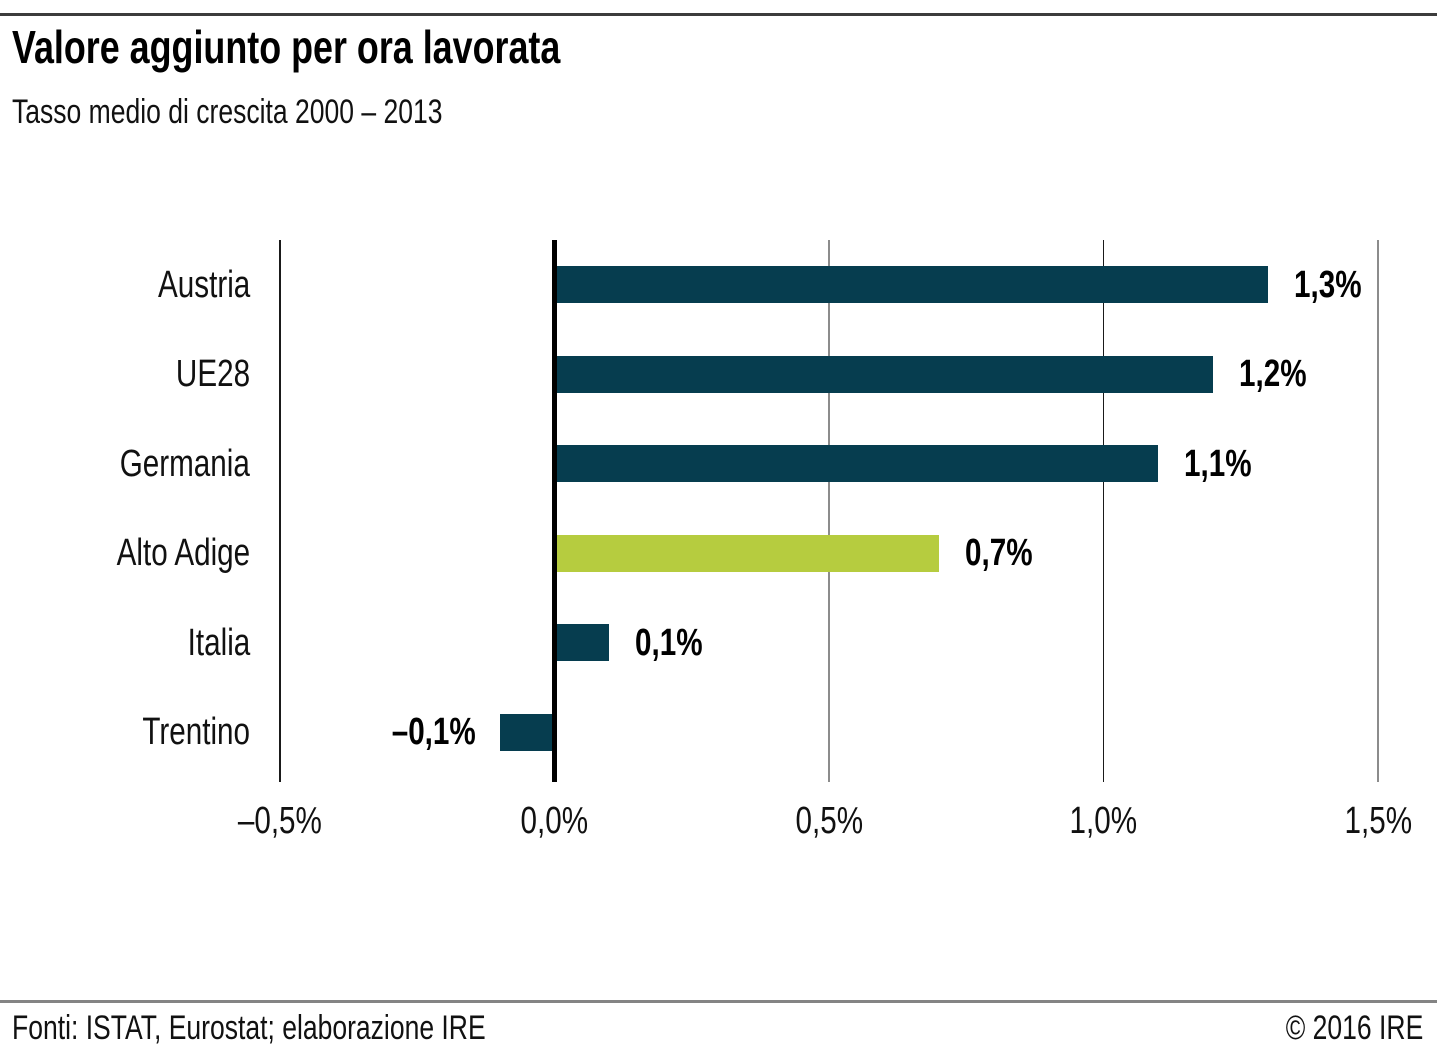 This screenshot has width=1437, height=1063. I want to click on value-label-trentino: –0,1%, so click(433, 732).